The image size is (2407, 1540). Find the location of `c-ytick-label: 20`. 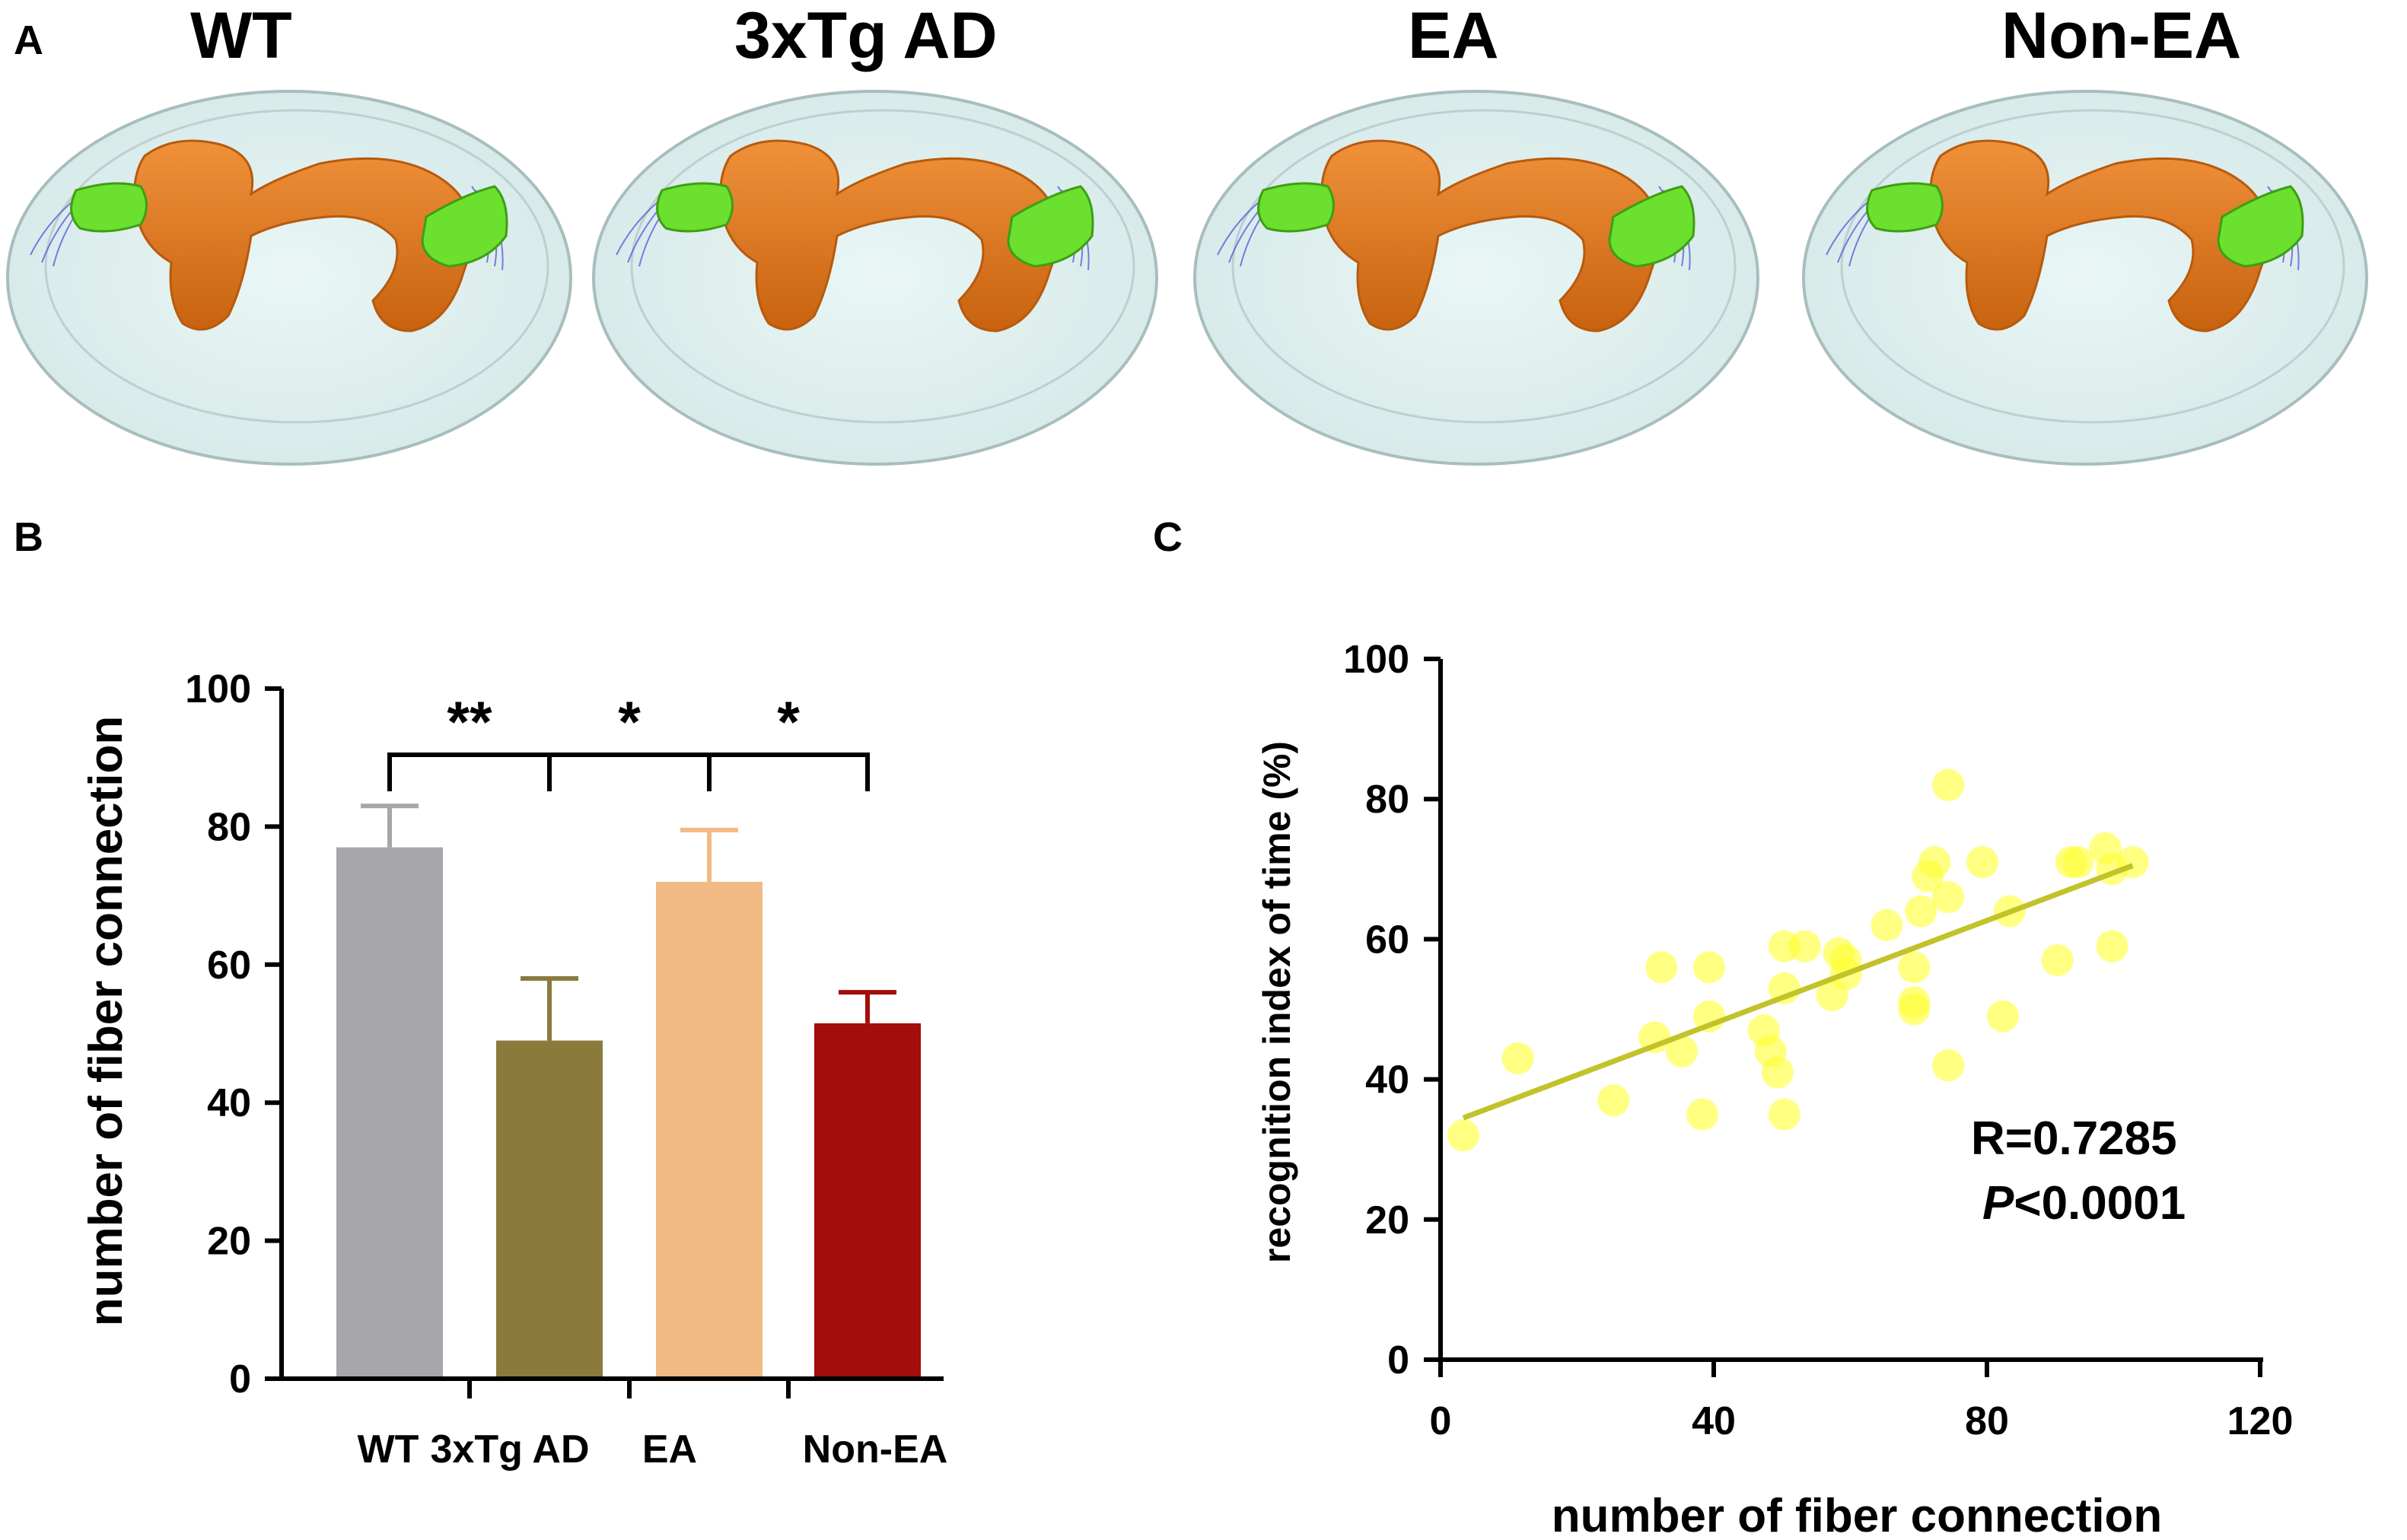

c-ytick-label: 20 is located at coordinates (1387, 1220).